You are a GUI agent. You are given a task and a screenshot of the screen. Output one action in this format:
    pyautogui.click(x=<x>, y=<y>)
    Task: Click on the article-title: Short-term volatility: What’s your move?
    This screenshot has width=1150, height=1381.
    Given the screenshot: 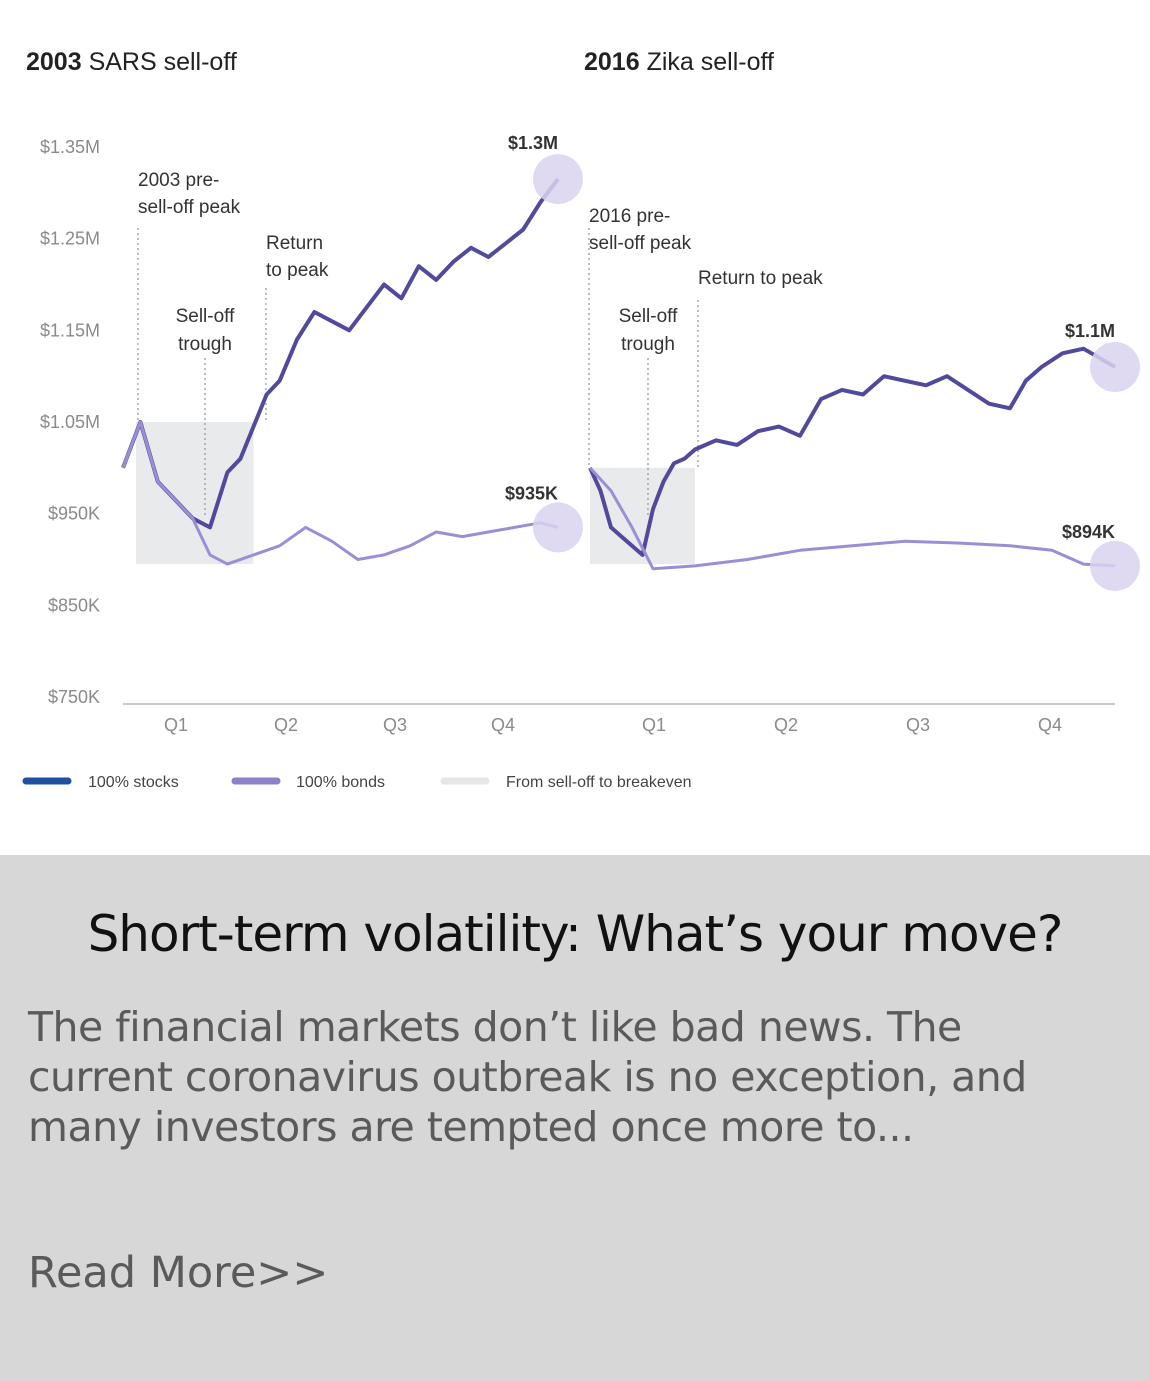 What is the action you would take?
    pyautogui.click(x=575, y=934)
    